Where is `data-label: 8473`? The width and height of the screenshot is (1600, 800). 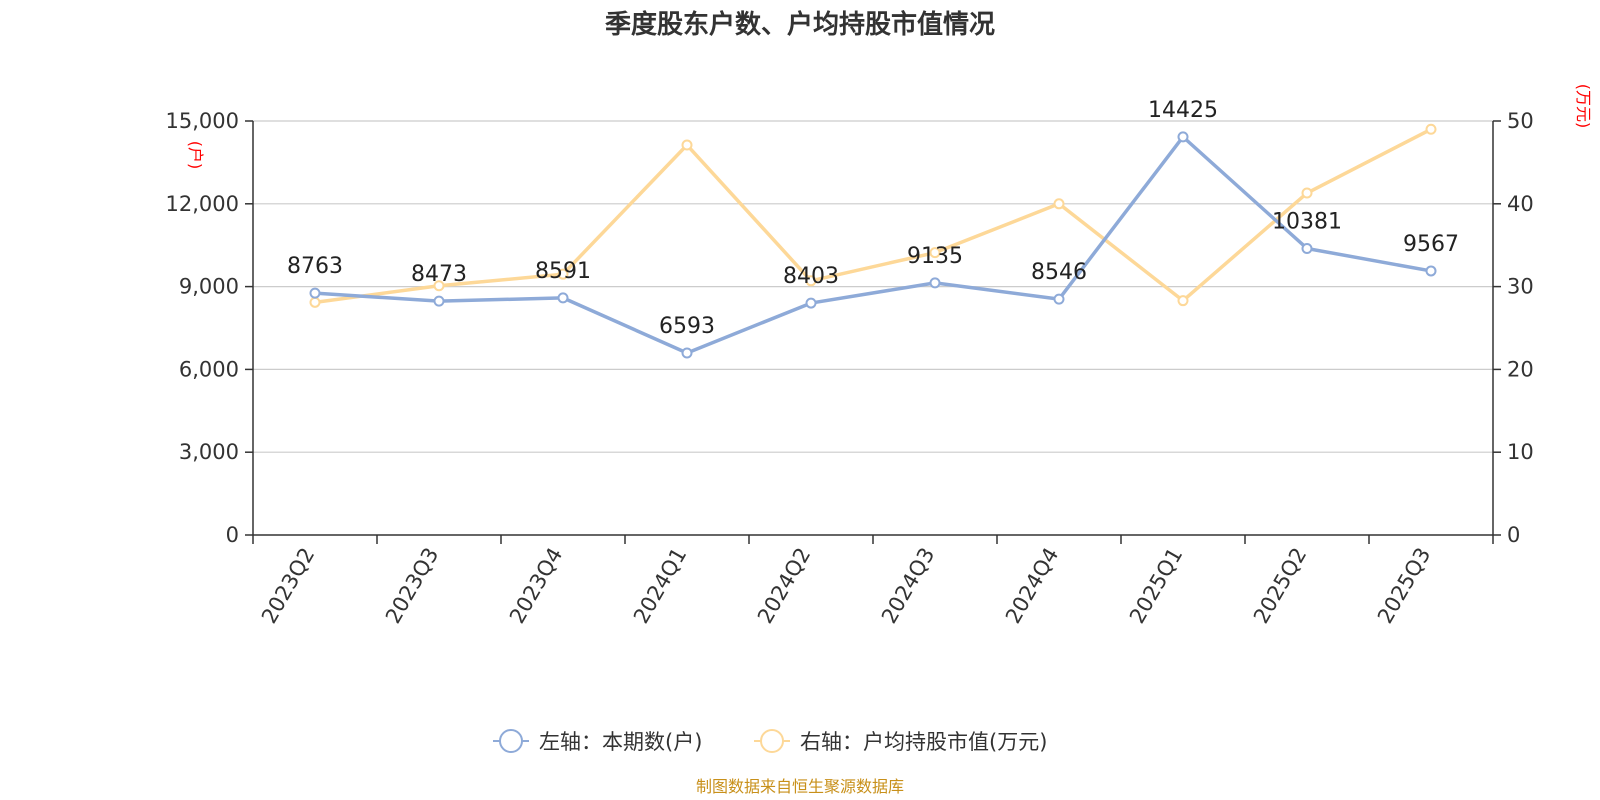 data-label: 8473 is located at coordinates (439, 274).